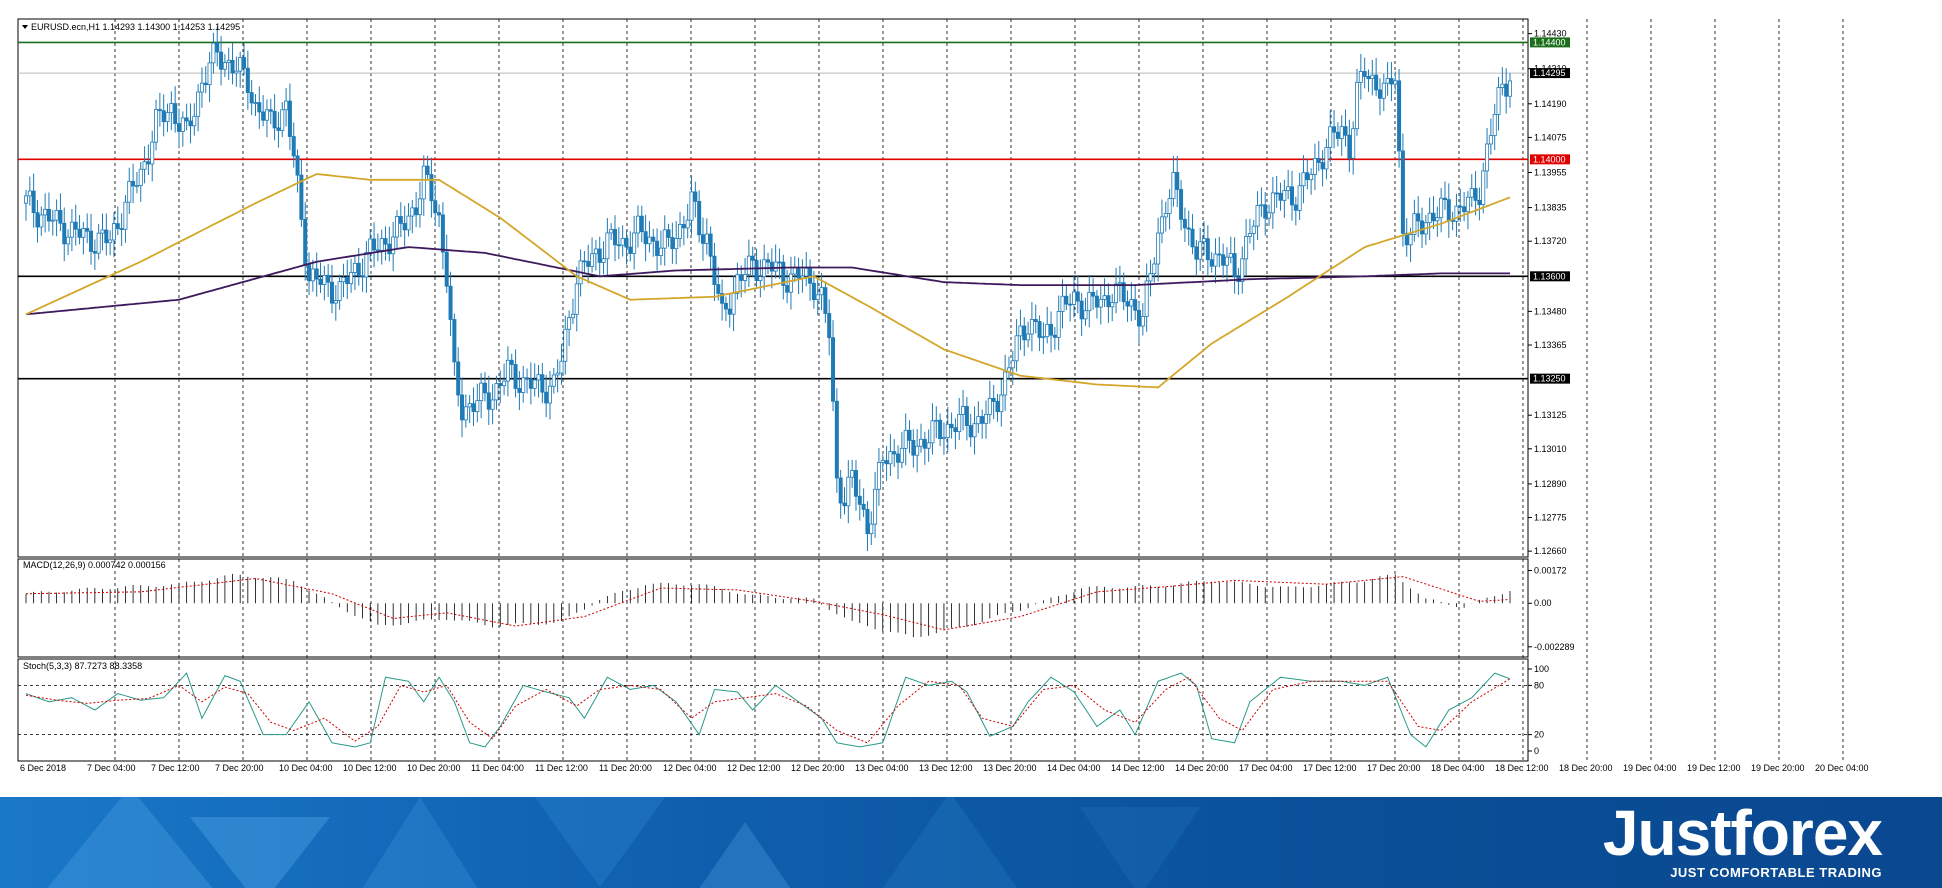  Describe the element at coordinates (25, 27) in the screenshot. I see `symbol-dropdown-icon` at that location.